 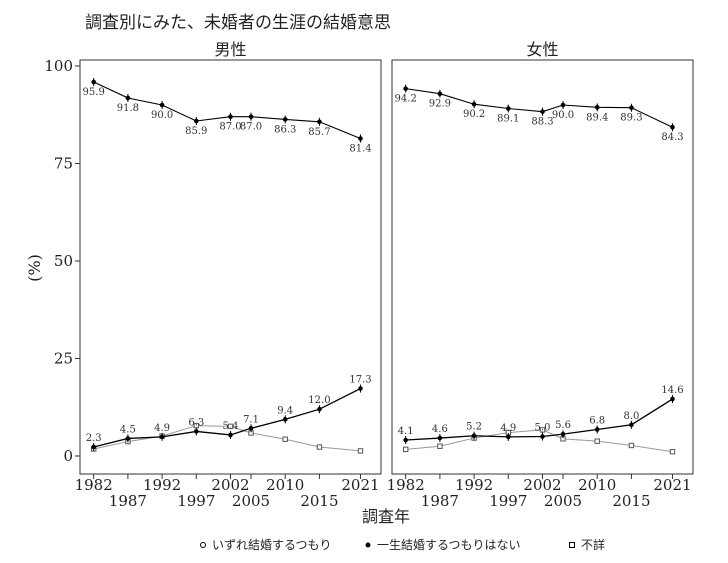 What do you see at coordinates (63, 164) in the screenshot?
I see `y-tick-label: 75` at bounding box center [63, 164].